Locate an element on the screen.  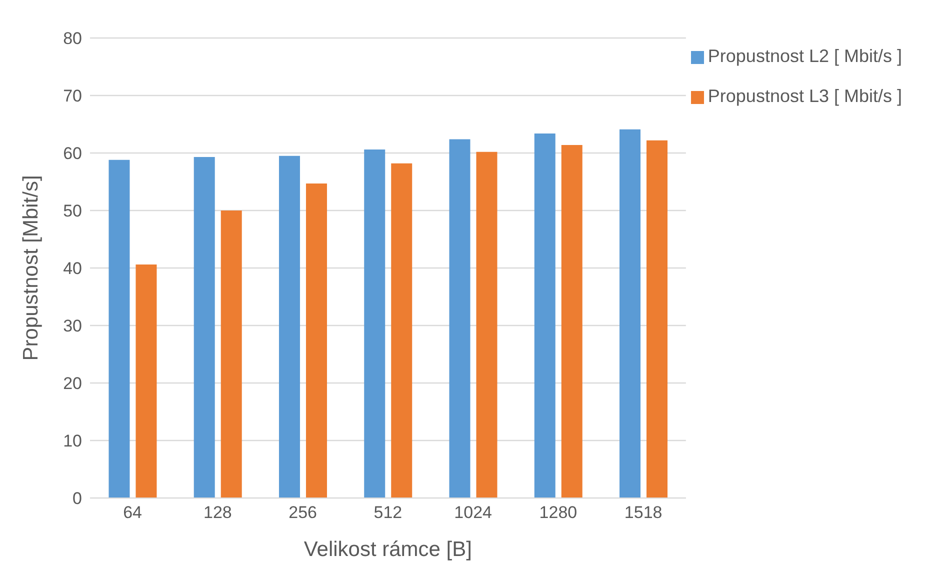
y-tick-label: 80 is located at coordinates (72, 38).